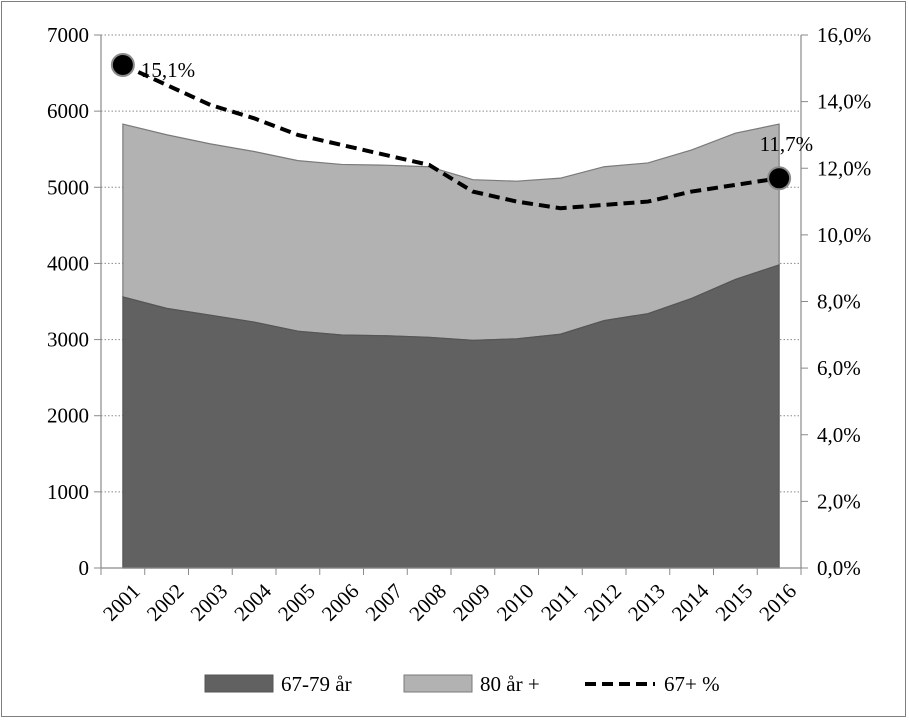 The width and height of the screenshot is (909, 720). What do you see at coordinates (839, 302) in the screenshot?
I see `y-right-tick-label: 8,0%` at bounding box center [839, 302].